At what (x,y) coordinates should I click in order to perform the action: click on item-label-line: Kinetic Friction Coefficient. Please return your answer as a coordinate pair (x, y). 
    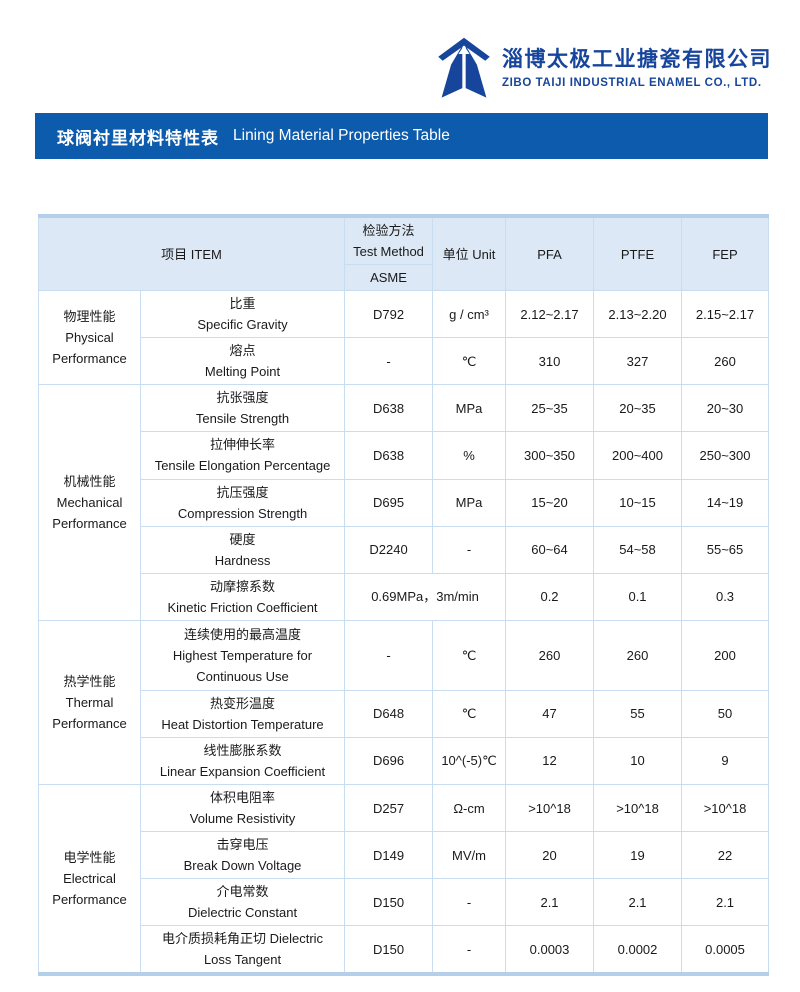
    Looking at the image, I should click on (242, 607).